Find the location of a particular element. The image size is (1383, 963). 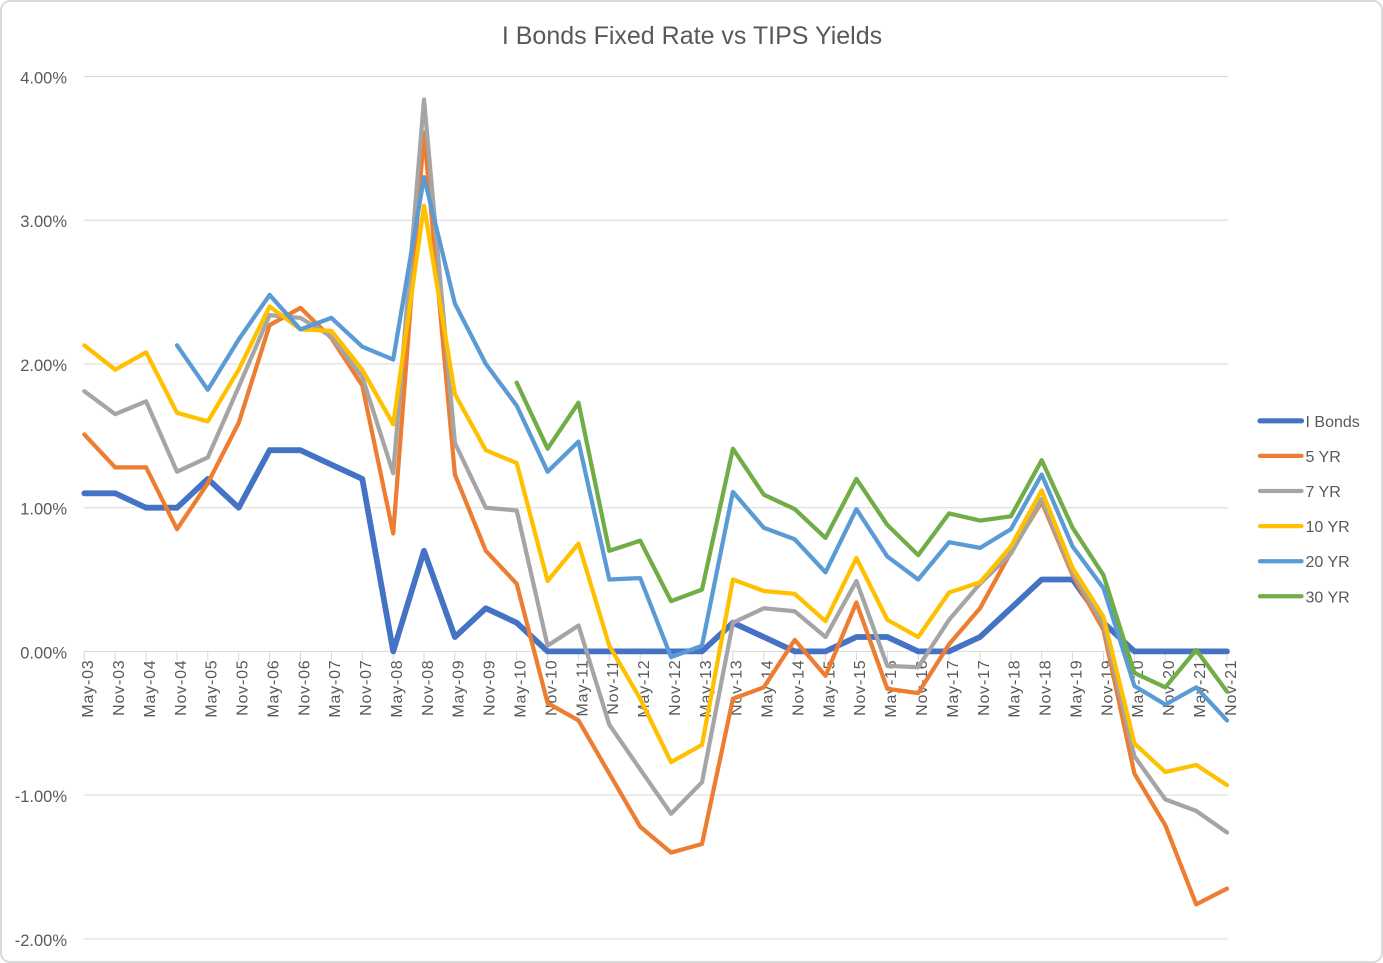

svg-text: 20 YR is located at coordinates (1328, 562).